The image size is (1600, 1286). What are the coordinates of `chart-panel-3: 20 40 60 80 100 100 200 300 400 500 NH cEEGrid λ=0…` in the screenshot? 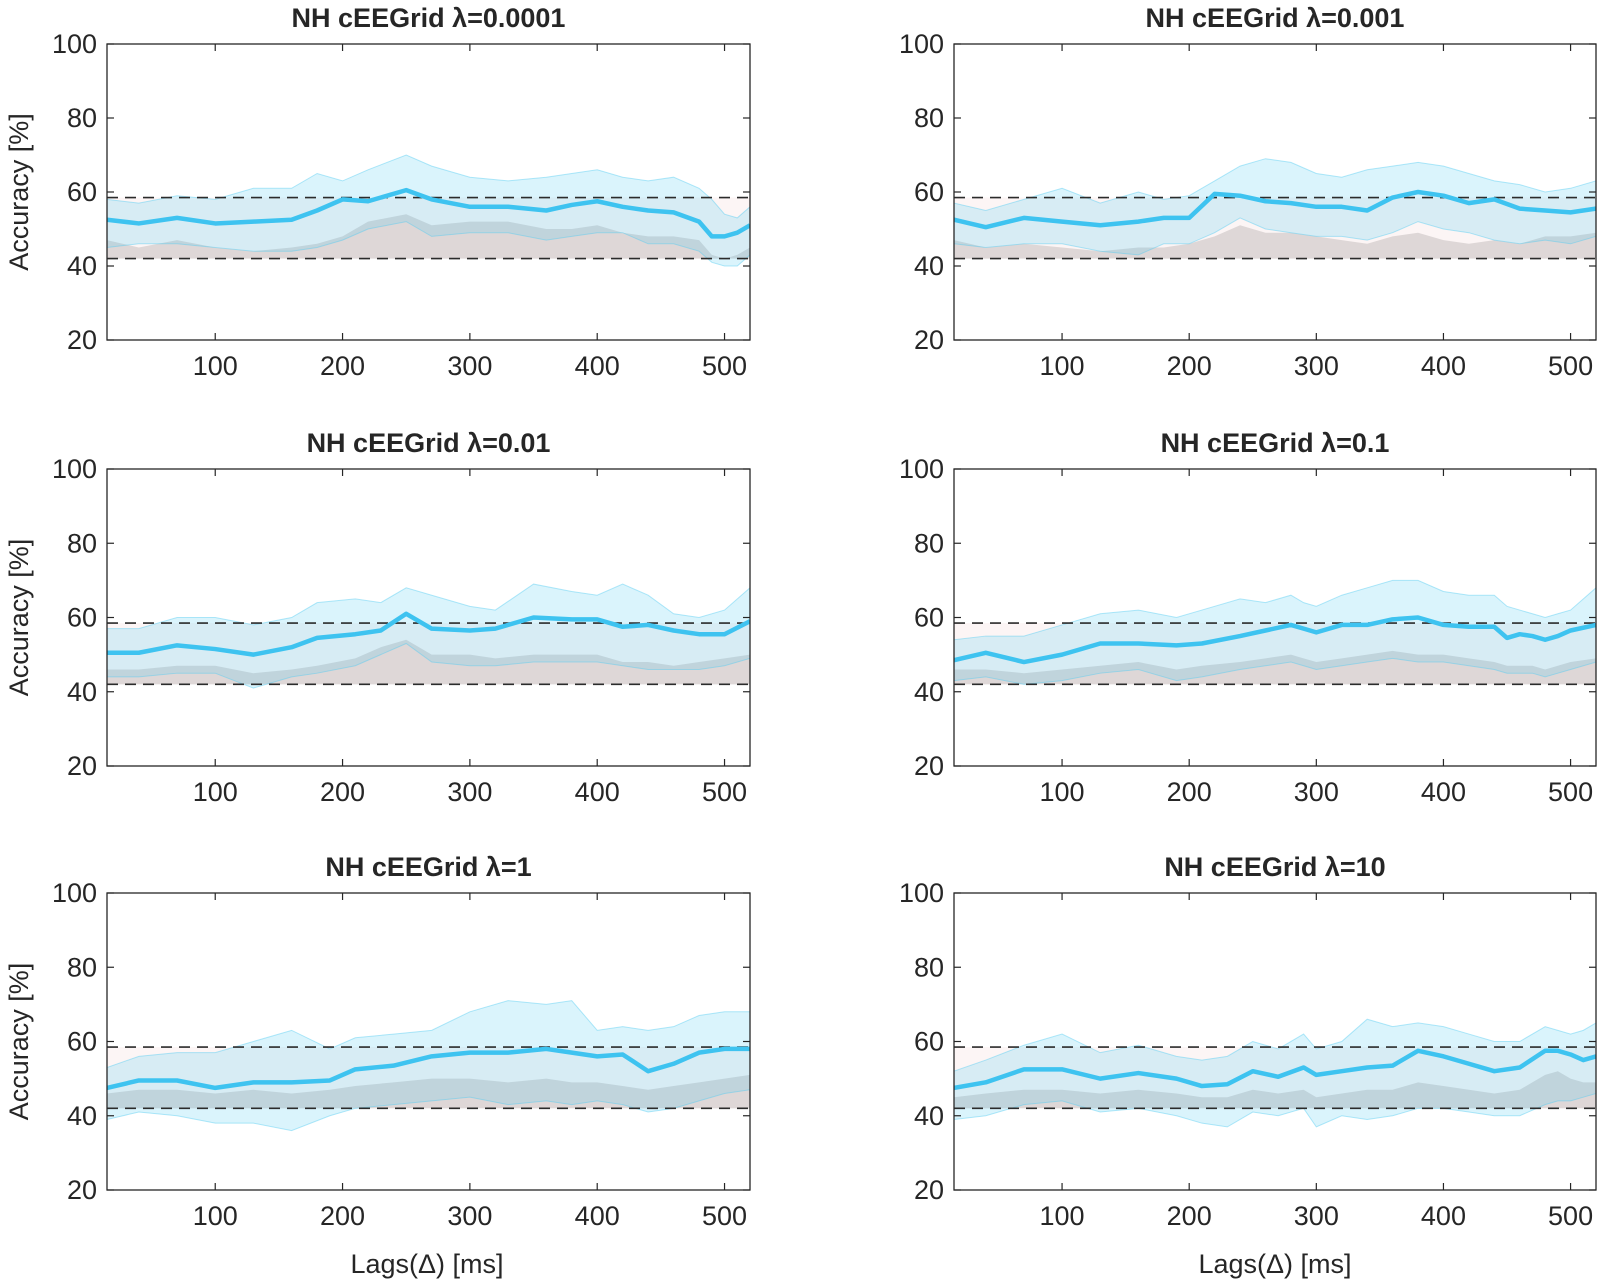 It's located at (377, 617).